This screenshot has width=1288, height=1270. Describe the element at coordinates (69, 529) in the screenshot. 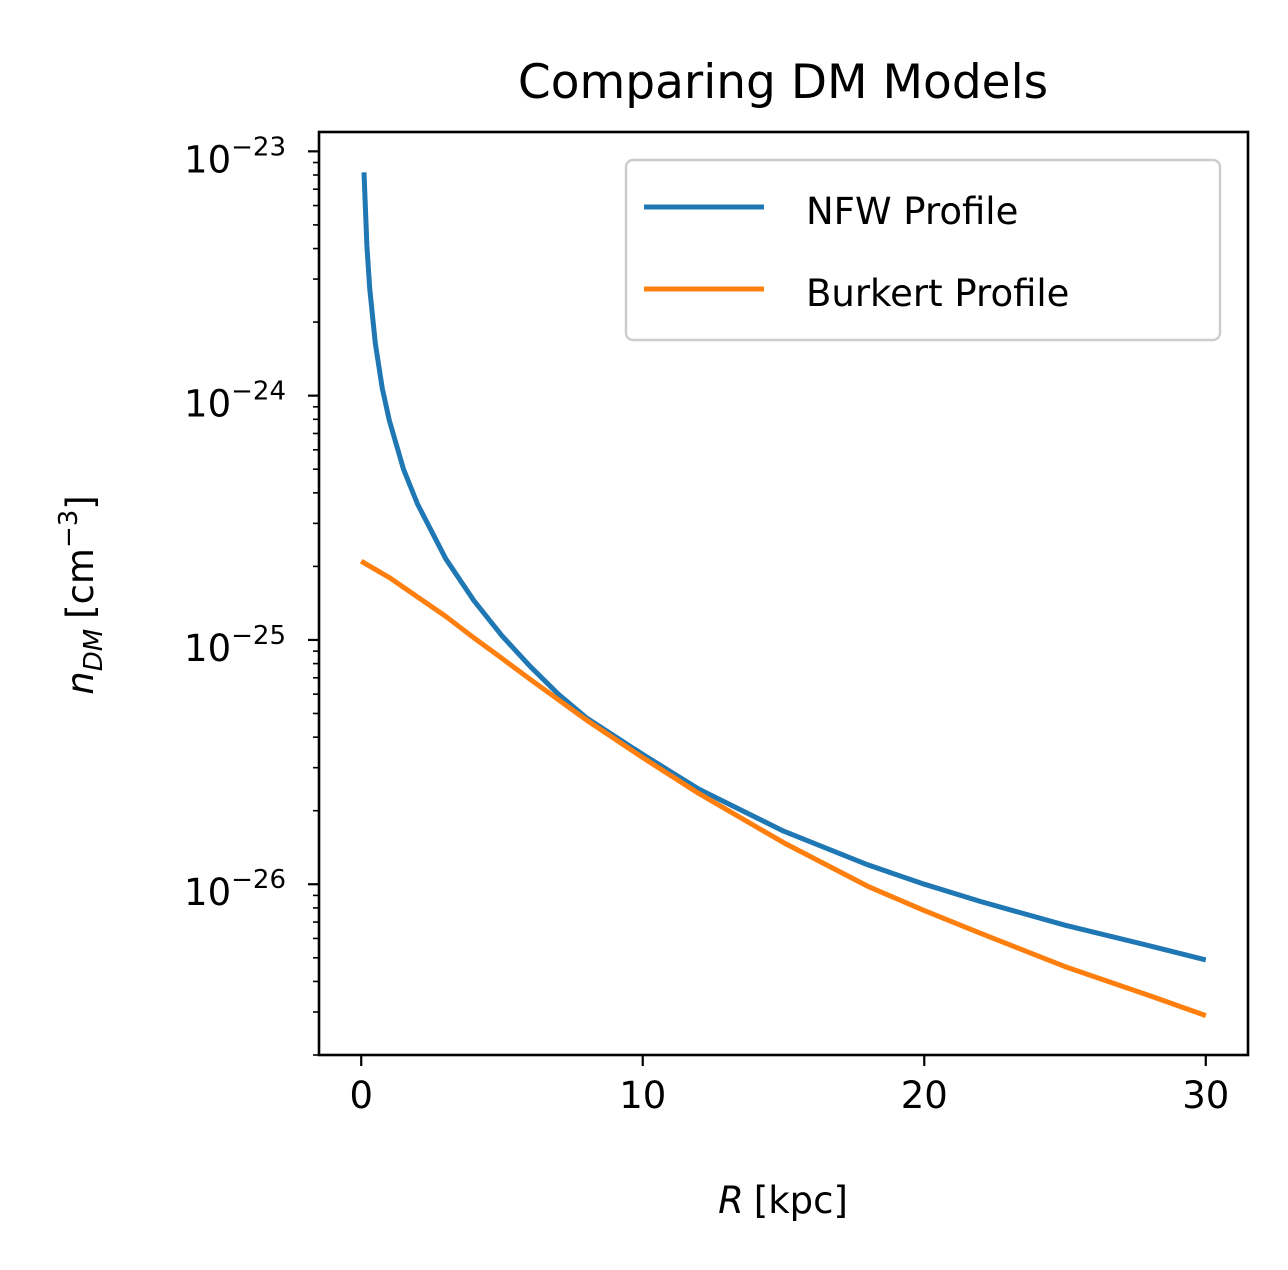

I see `y-axis-label-exponent: −3` at that location.